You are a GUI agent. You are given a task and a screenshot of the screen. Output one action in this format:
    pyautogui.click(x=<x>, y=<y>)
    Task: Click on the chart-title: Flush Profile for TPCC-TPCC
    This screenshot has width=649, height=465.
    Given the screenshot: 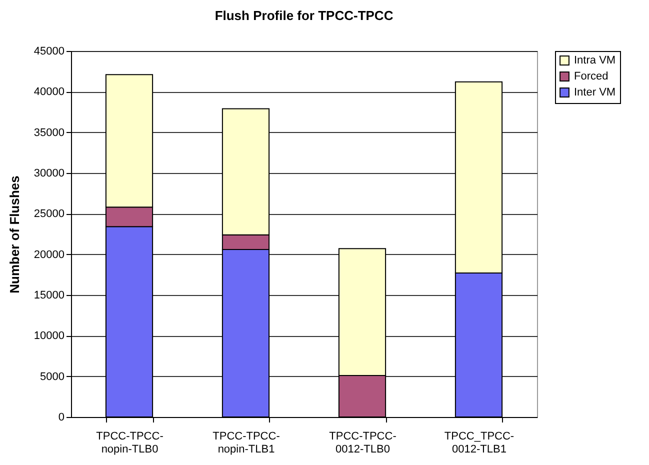 What is the action you would take?
    pyautogui.click(x=304, y=15)
    